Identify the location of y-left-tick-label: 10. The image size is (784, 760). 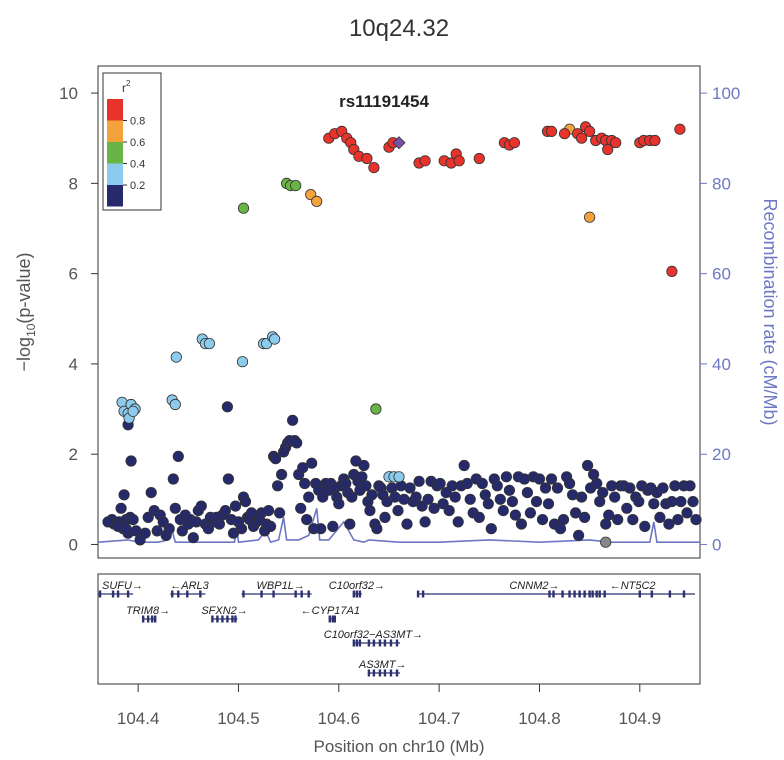
(68, 93).